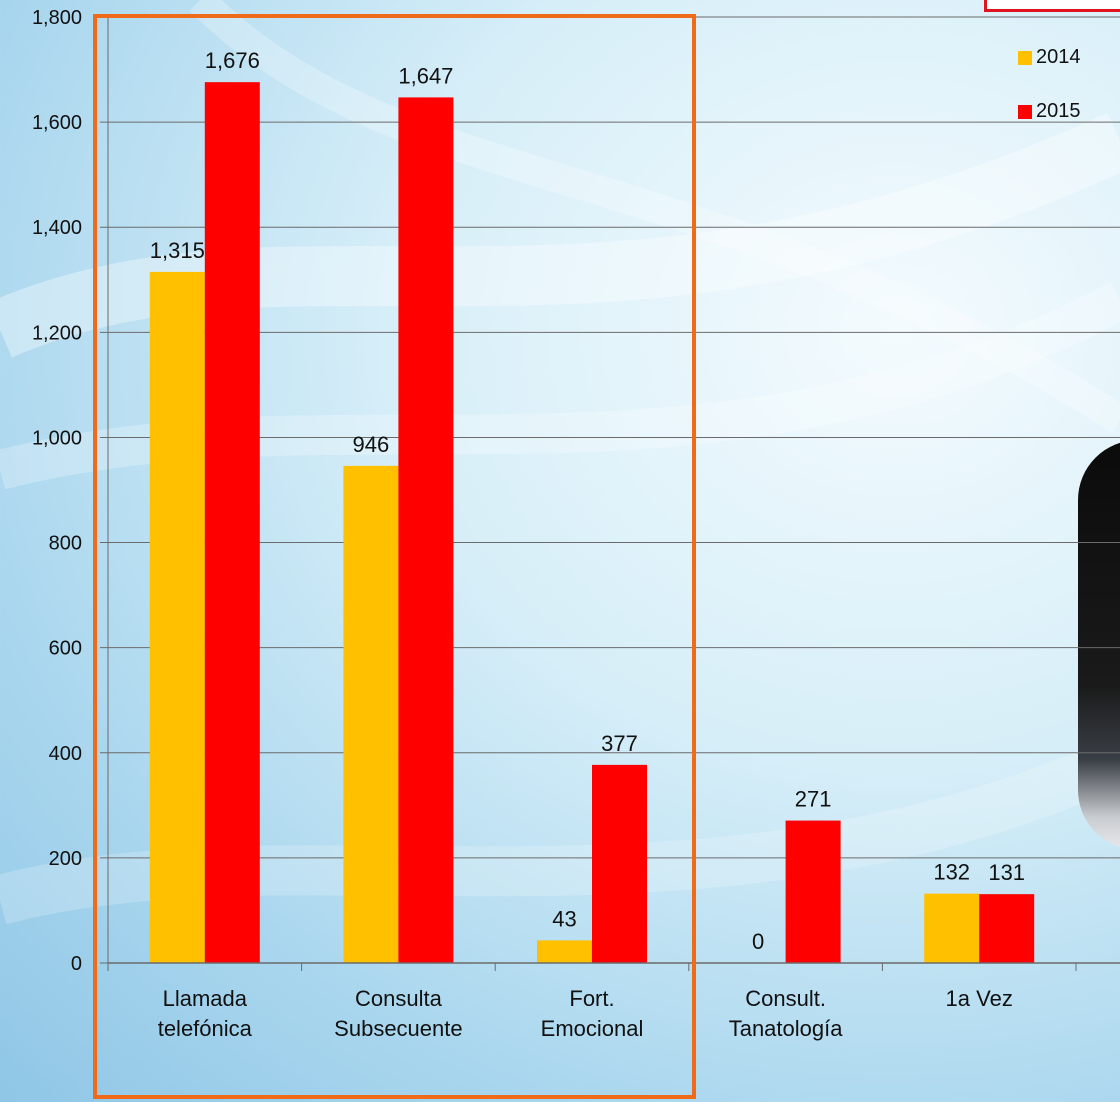  What do you see at coordinates (57, 18) in the screenshot?
I see `y-tick-label: 1,800` at bounding box center [57, 18].